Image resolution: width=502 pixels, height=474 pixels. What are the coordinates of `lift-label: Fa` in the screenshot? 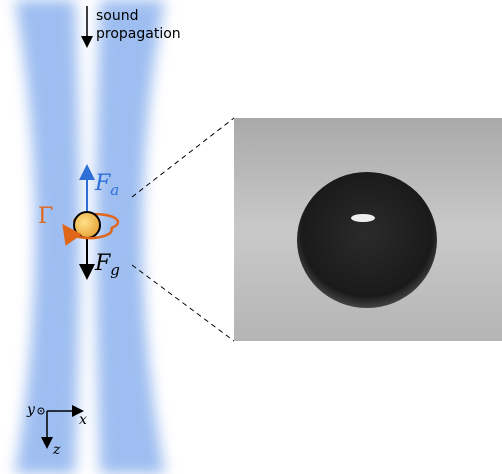 It's located at (106, 185).